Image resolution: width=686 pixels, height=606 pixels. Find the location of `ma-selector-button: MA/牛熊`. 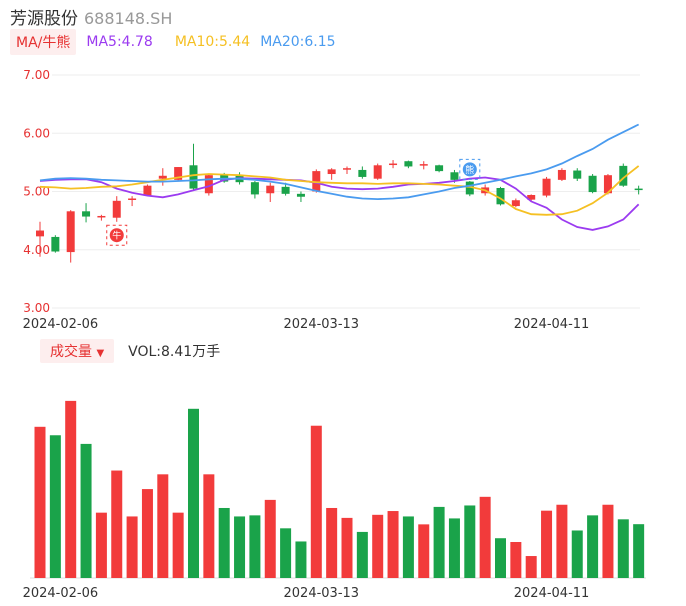

ma-selector-button: MA/牛熊 is located at coordinates (43, 42).